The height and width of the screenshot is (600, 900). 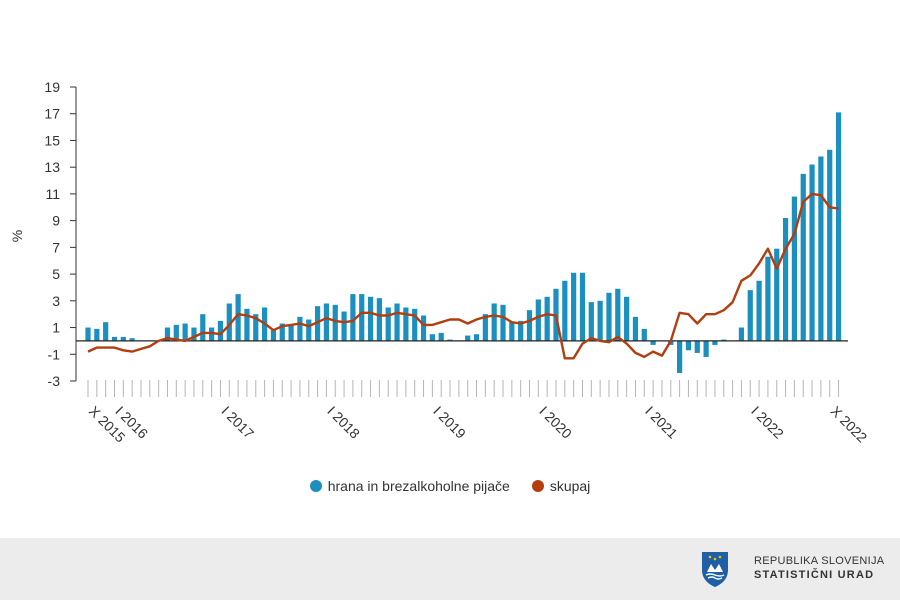 I want to click on x-tick-label: I 2021, so click(x=661, y=422).